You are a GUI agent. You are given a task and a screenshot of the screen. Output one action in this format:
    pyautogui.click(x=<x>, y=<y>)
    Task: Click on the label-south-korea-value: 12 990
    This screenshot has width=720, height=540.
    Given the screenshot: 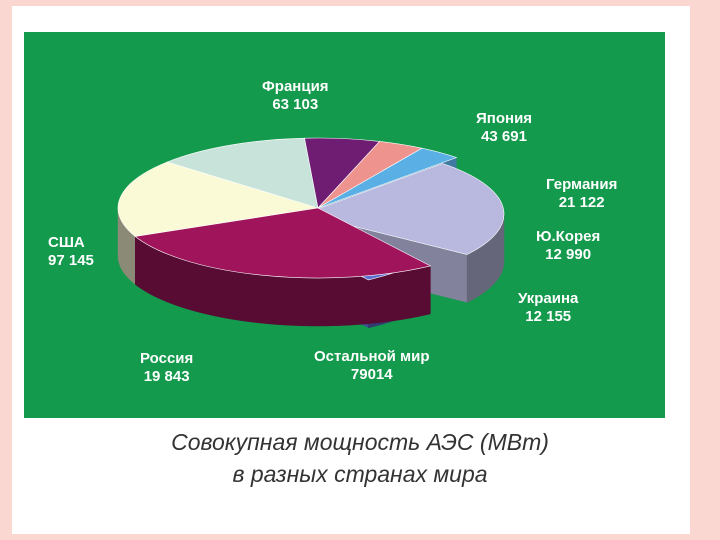 What is the action you would take?
    pyautogui.click(x=568, y=254)
    